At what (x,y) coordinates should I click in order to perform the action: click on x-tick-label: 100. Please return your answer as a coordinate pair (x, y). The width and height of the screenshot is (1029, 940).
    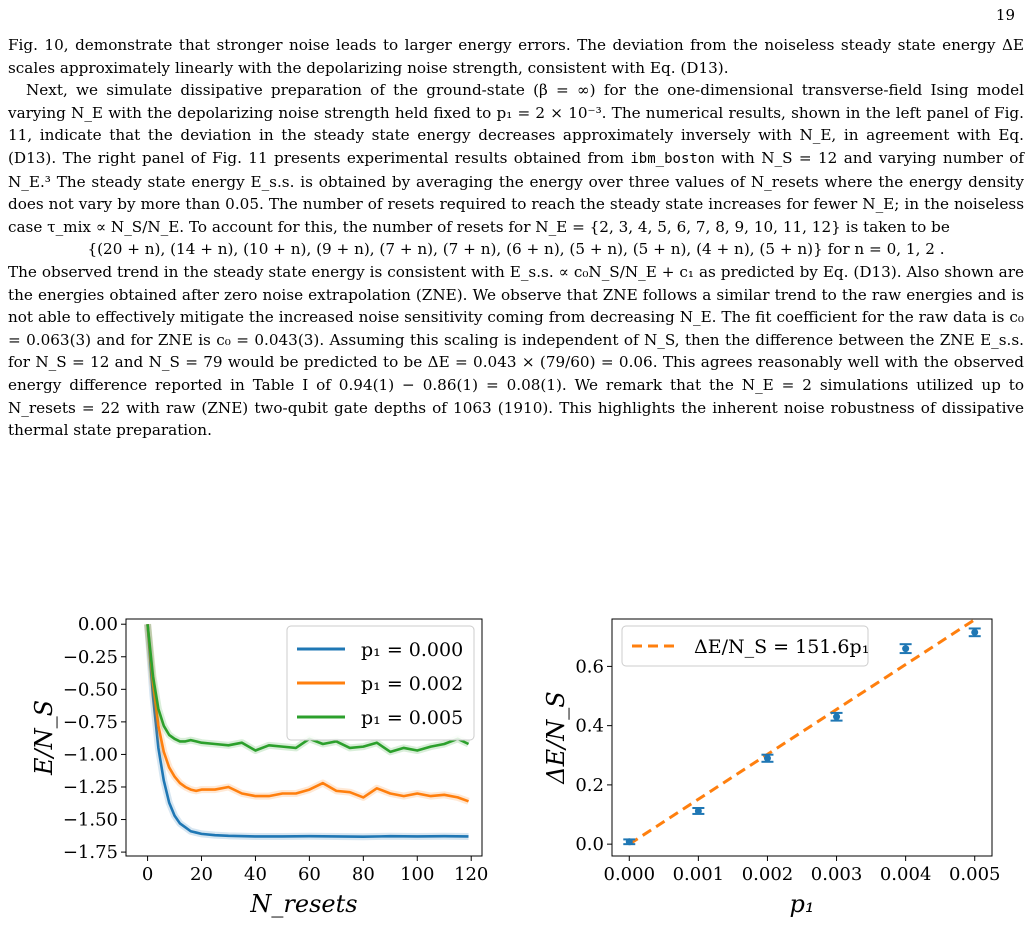
    Looking at the image, I should click on (417, 874).